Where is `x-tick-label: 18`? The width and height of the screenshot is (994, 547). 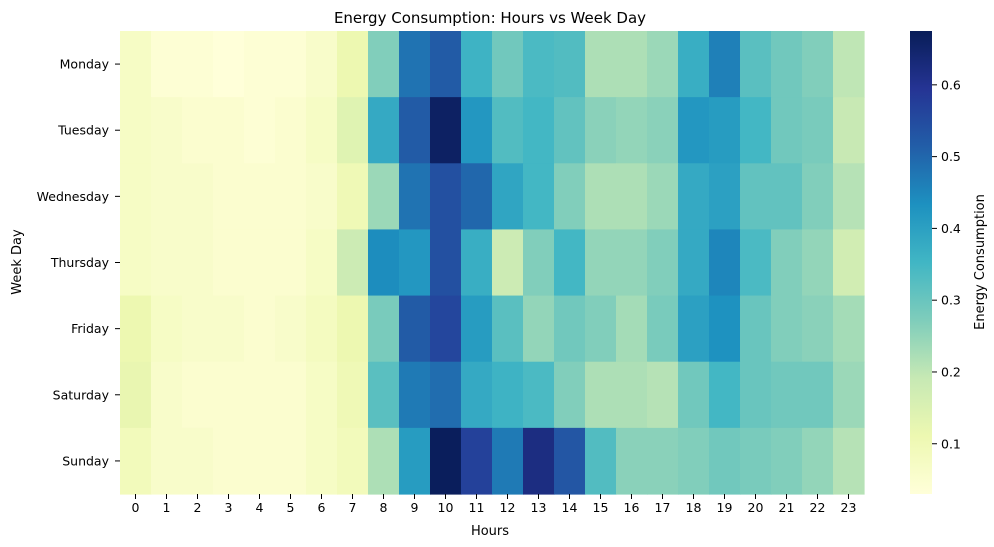 x-tick-label: 18 is located at coordinates (694, 507).